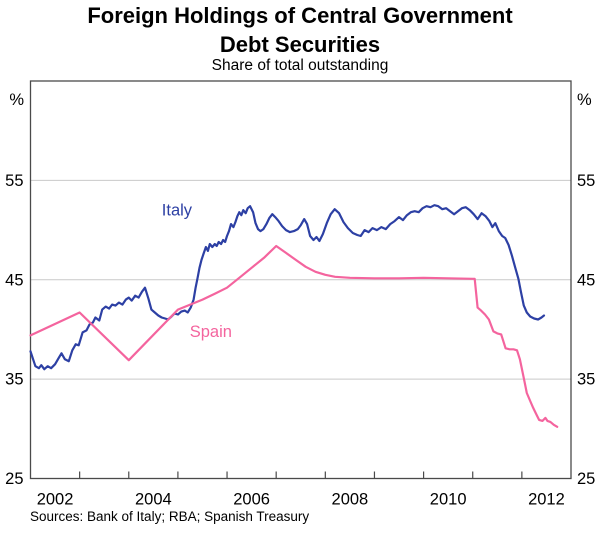 The image size is (600, 534). Describe the element at coordinates (177, 211) in the screenshot. I see `series-label-italy: Italy` at that location.